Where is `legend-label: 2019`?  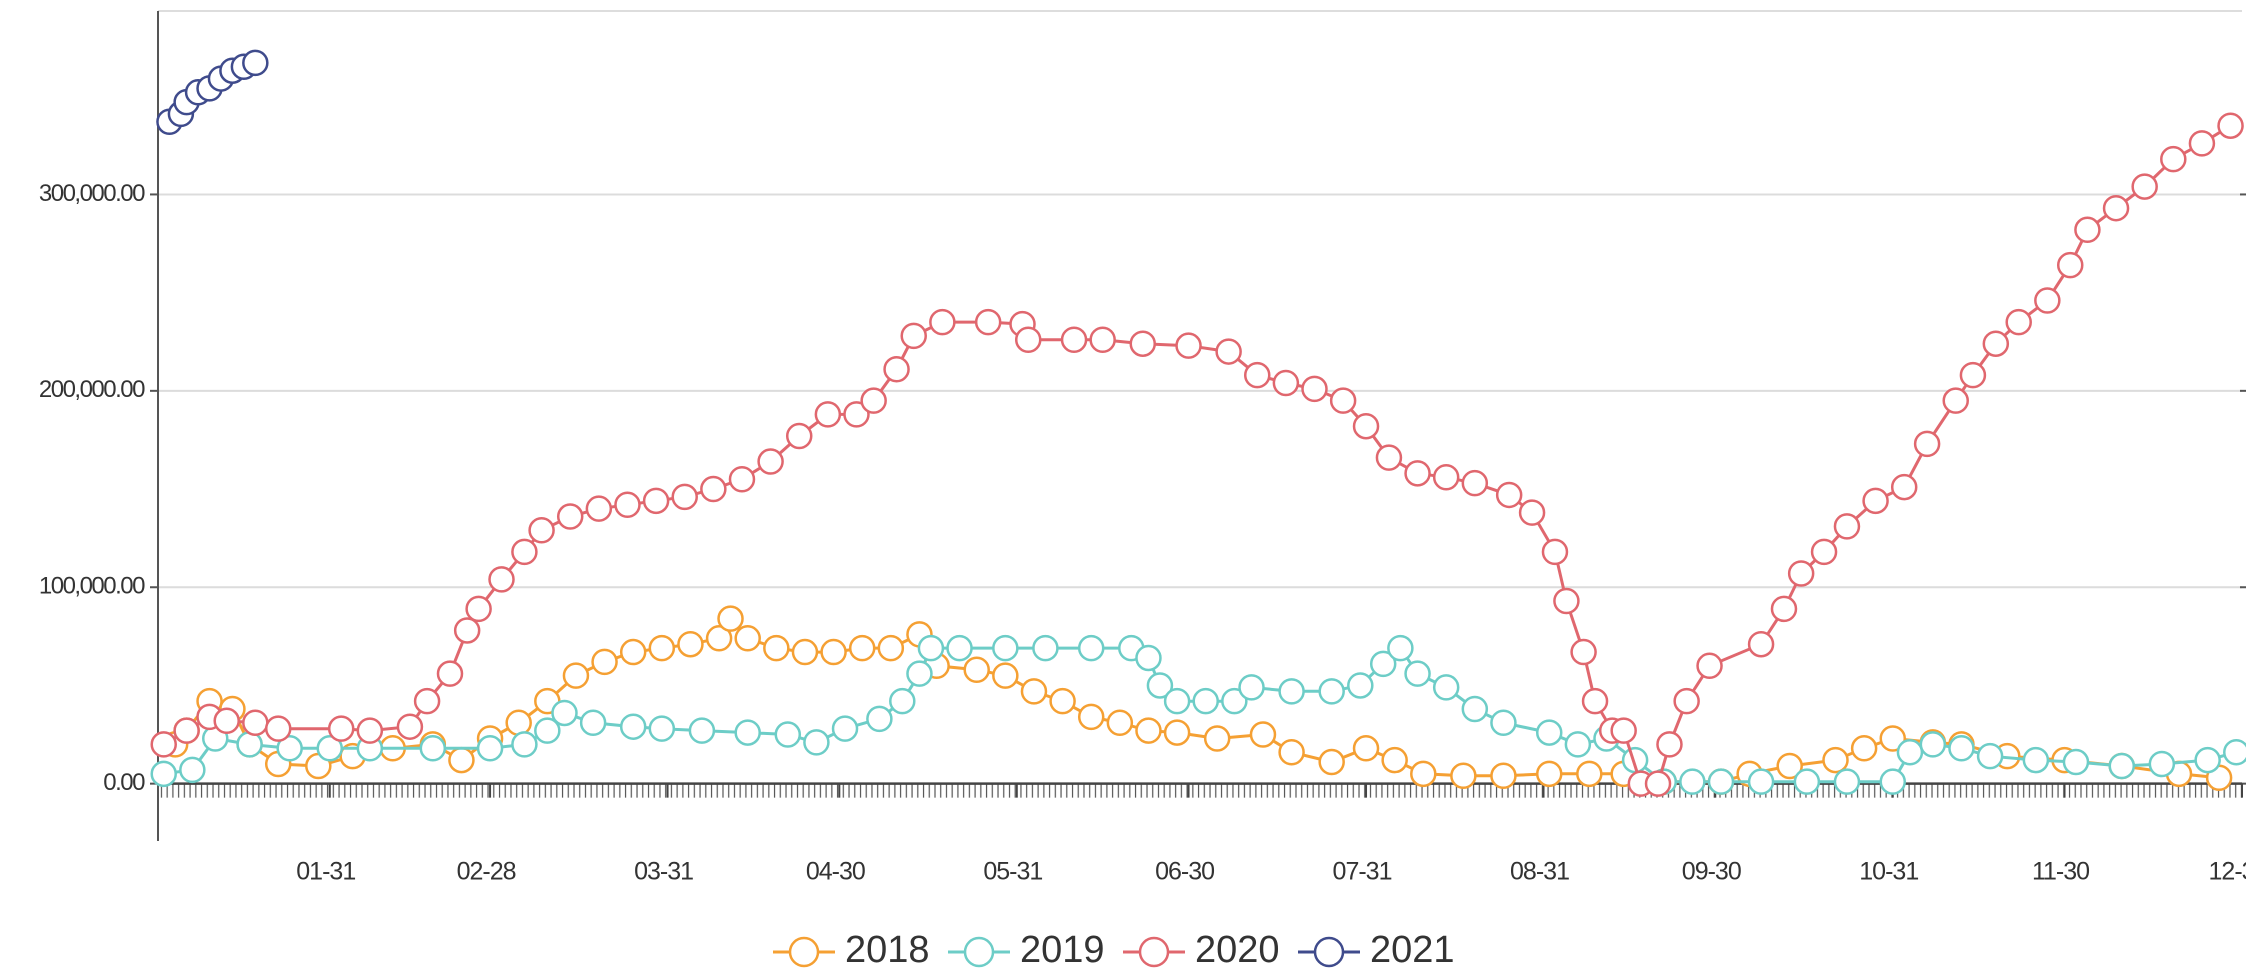
legend-label: 2019 is located at coordinates (1062, 950).